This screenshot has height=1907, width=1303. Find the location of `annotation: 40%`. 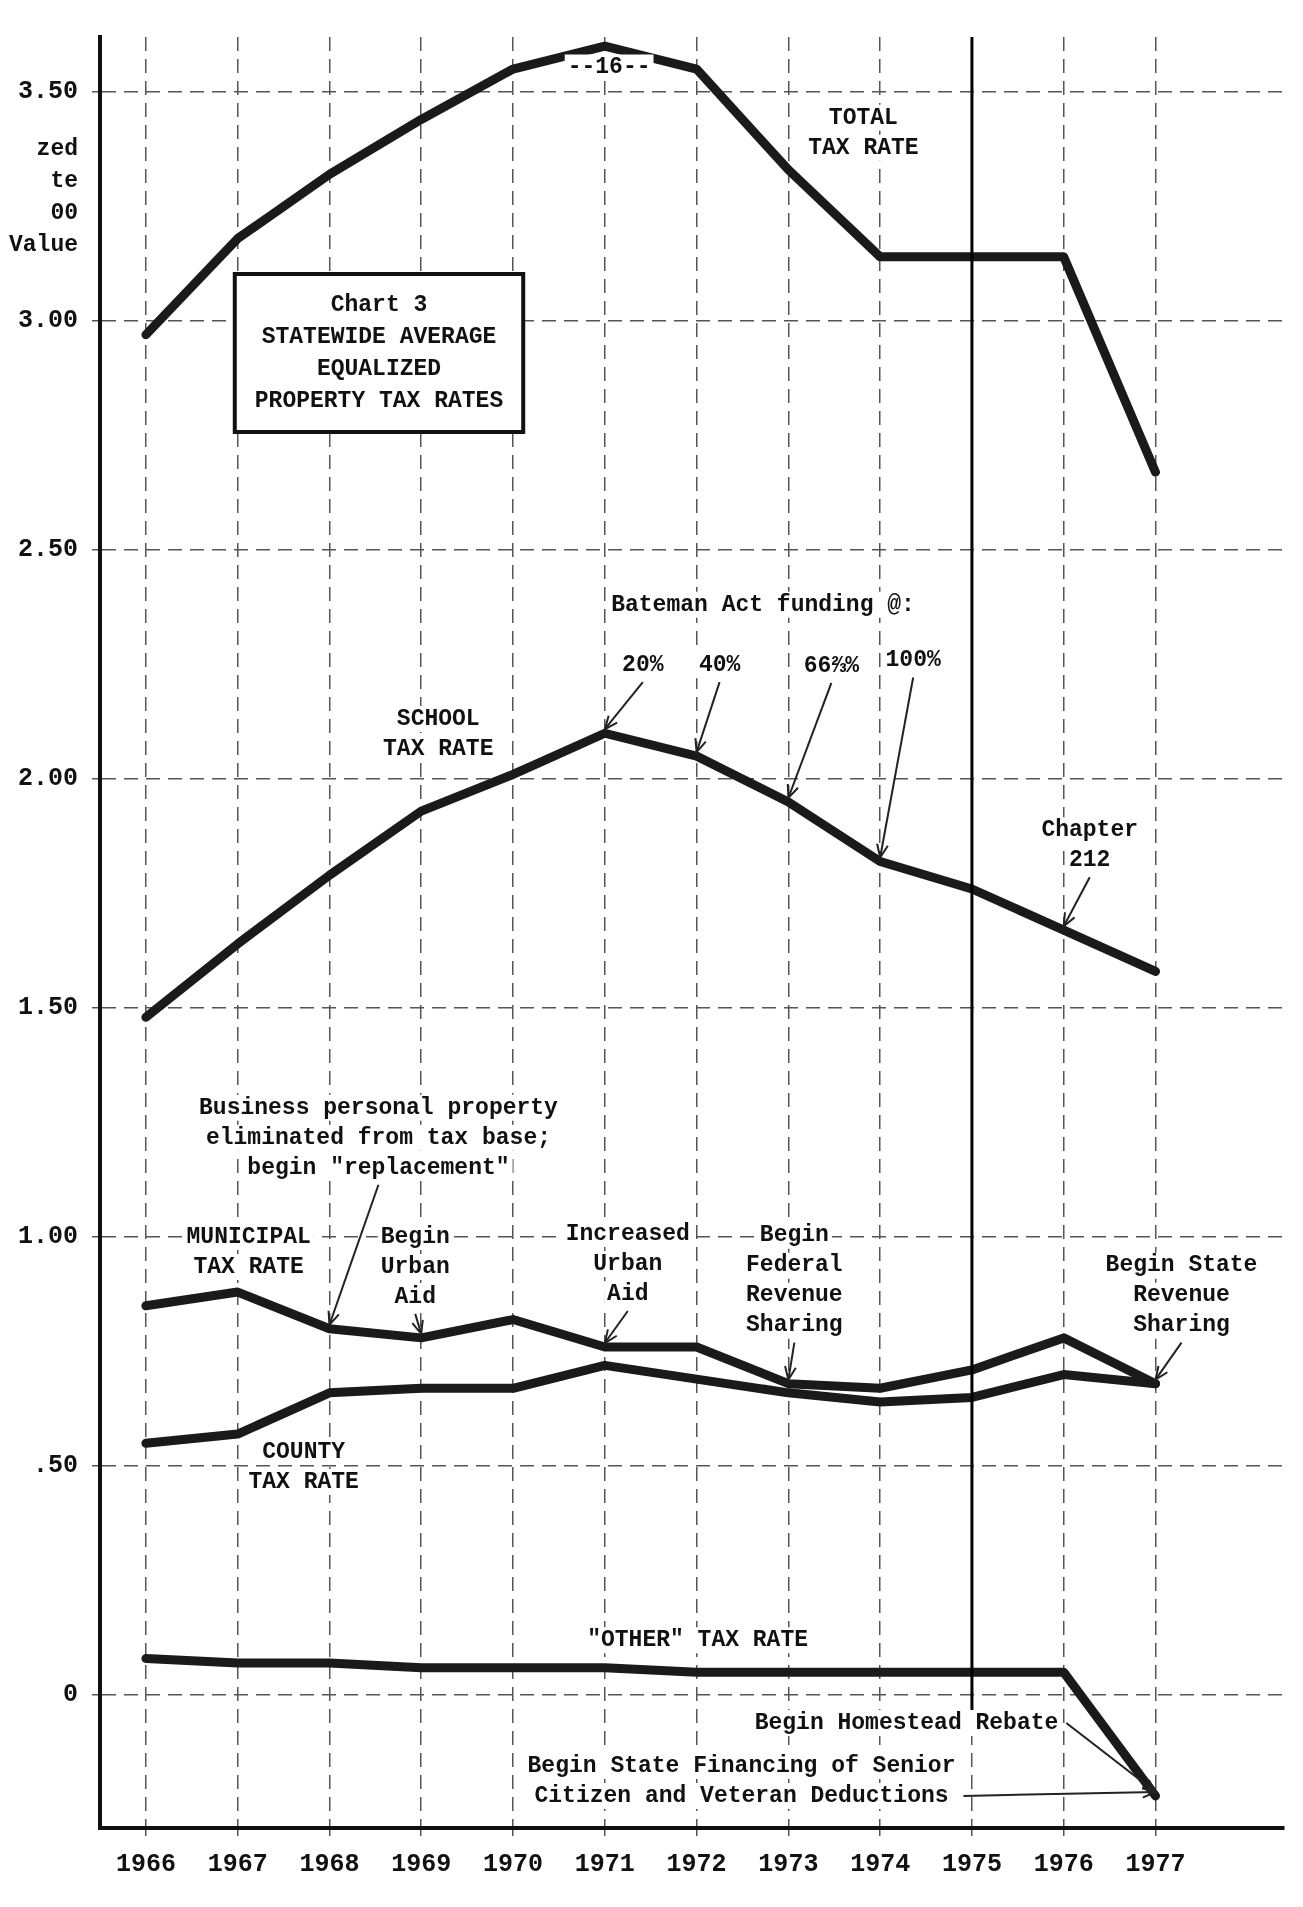

annotation: 40% is located at coordinates (719, 664).